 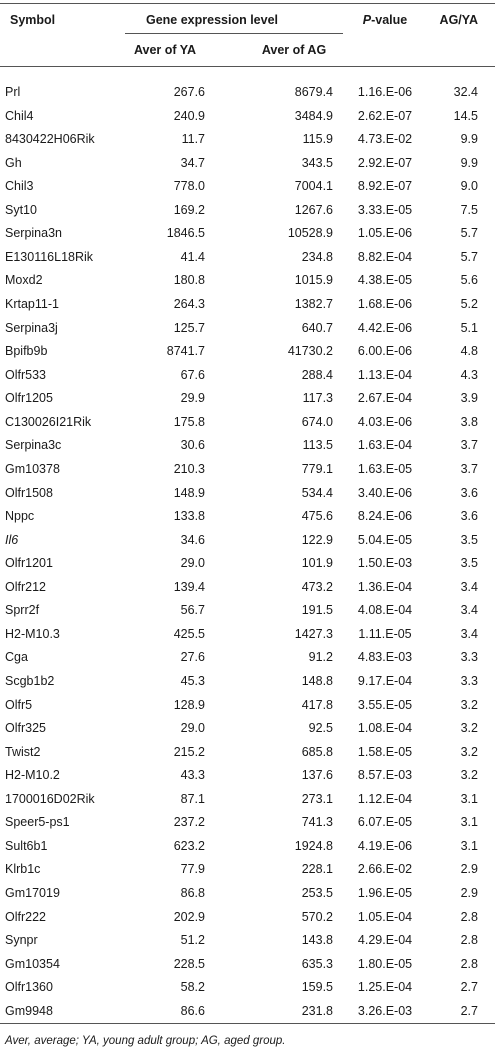 I want to click on cell-ratio: 5.2, so click(x=469, y=304).